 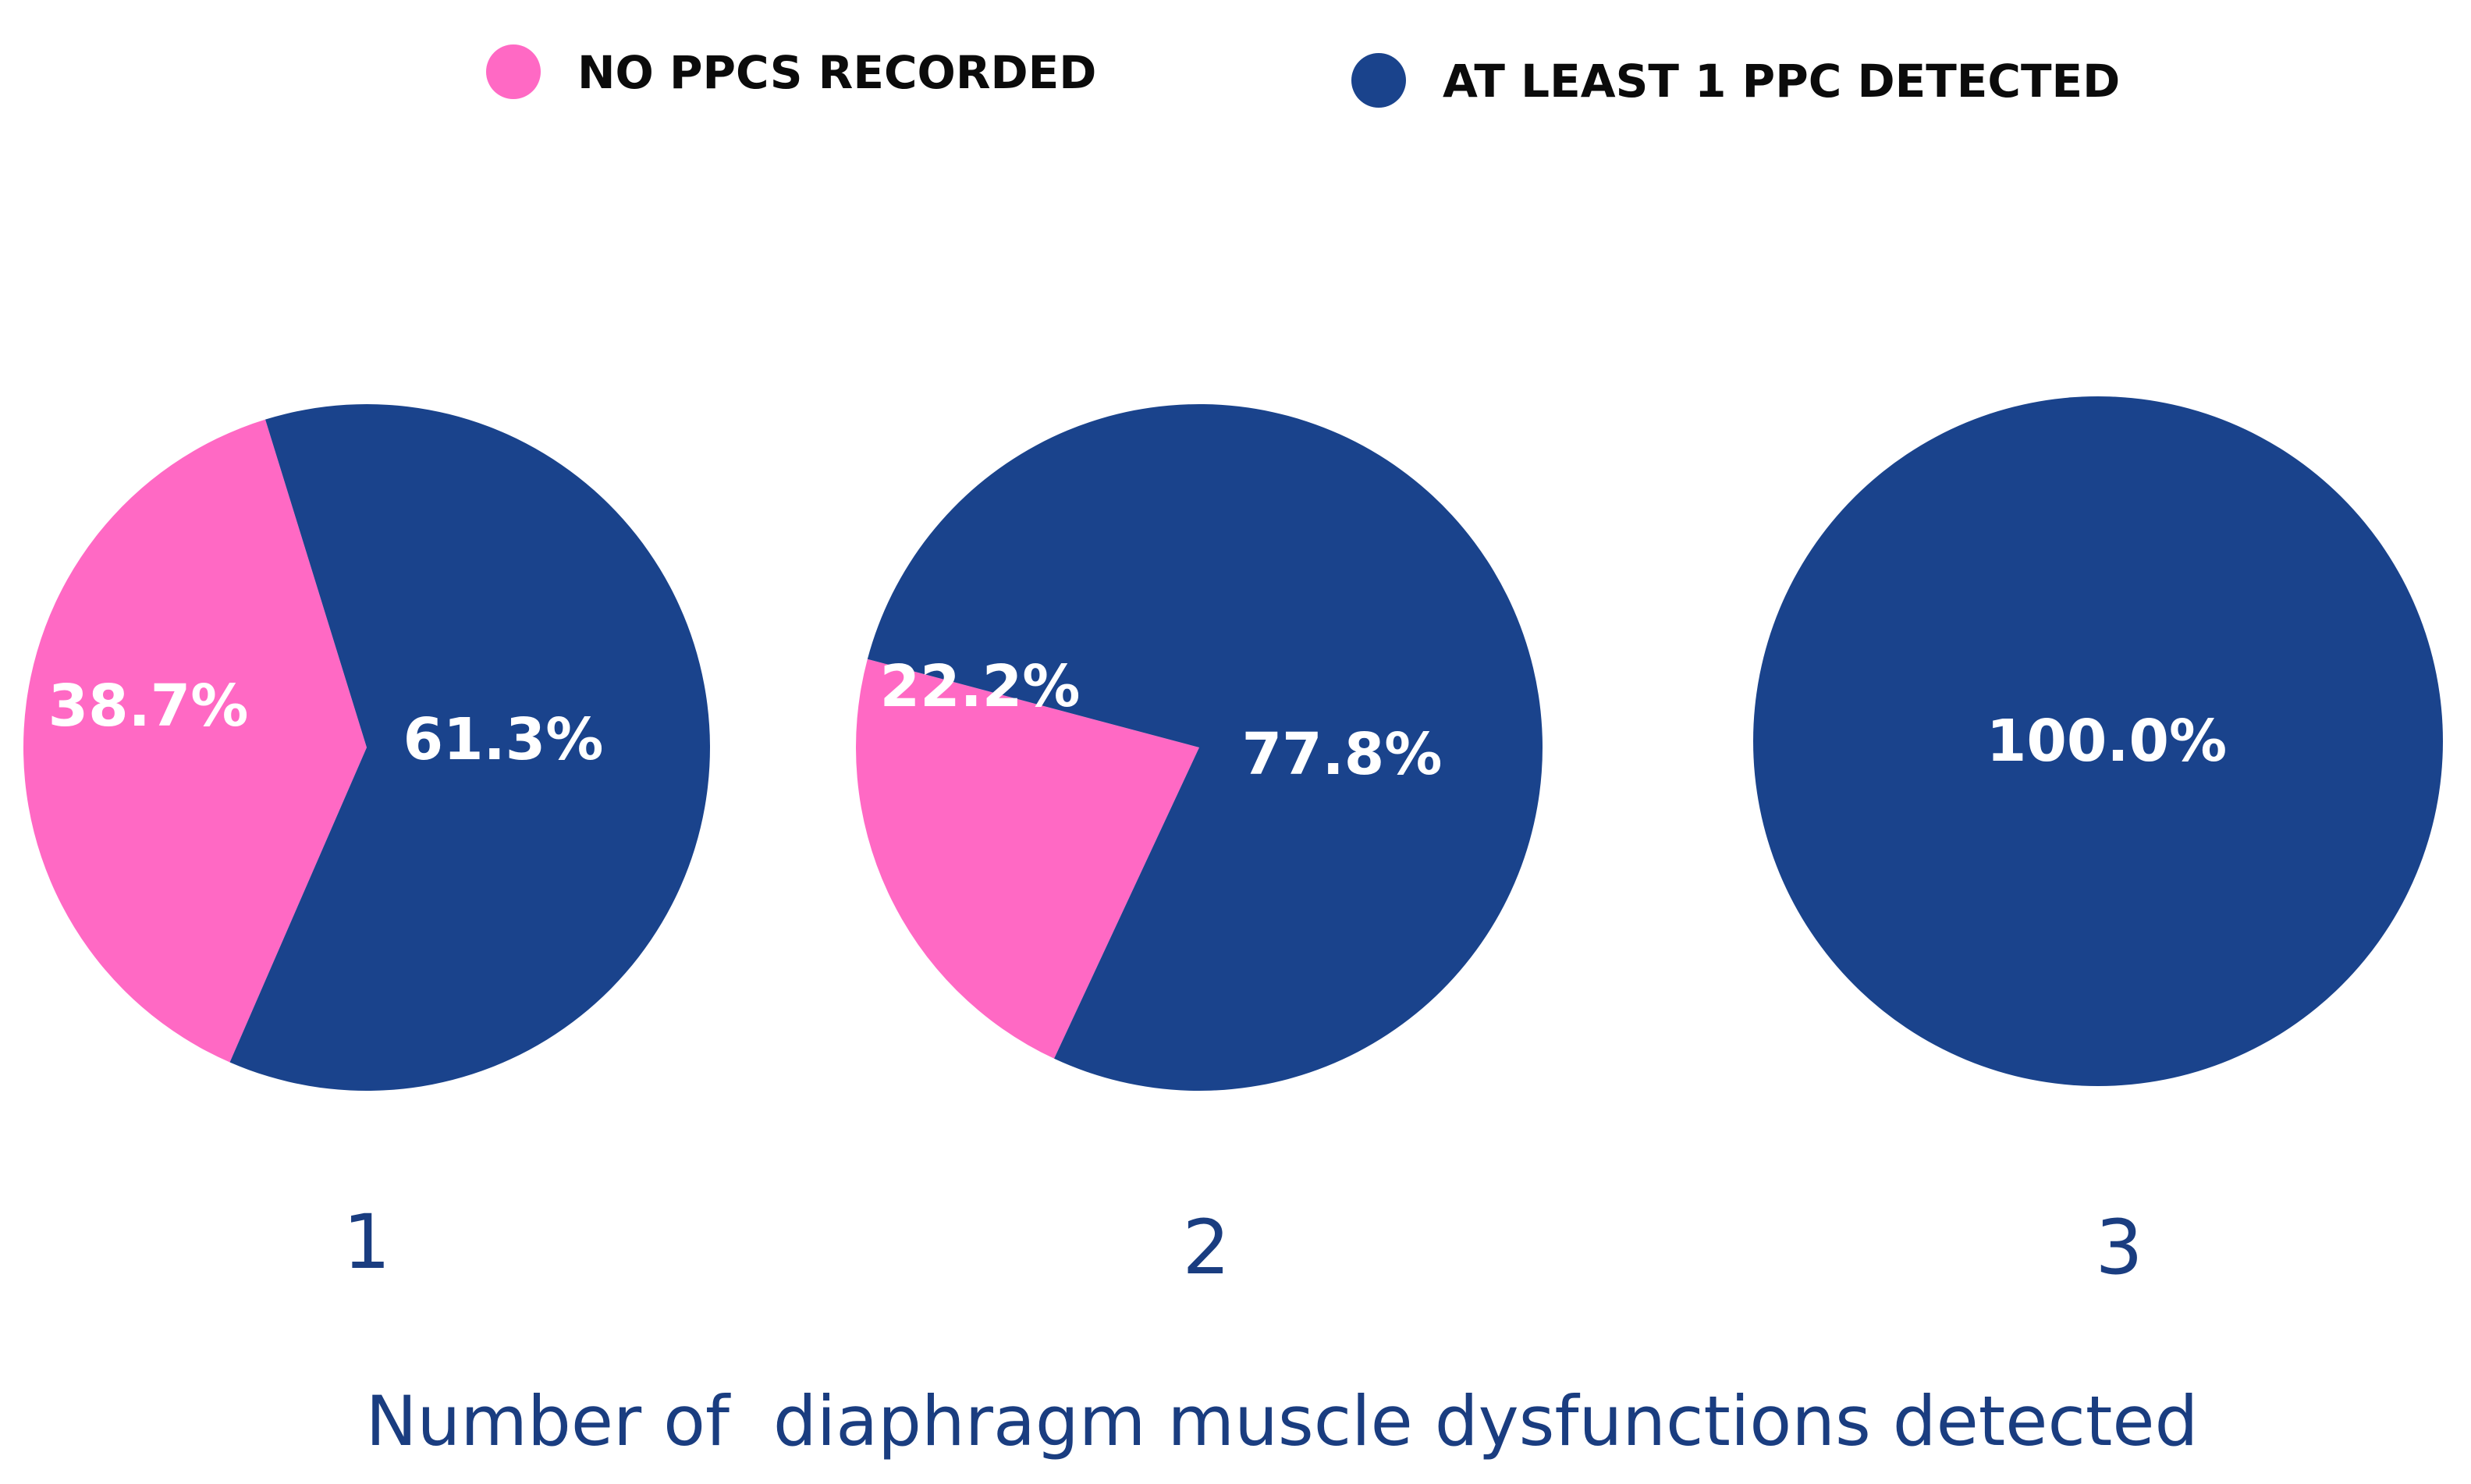 I want to click on legend-label-no-ppcs: NO PPCS RECORDED, so click(x=836, y=73).